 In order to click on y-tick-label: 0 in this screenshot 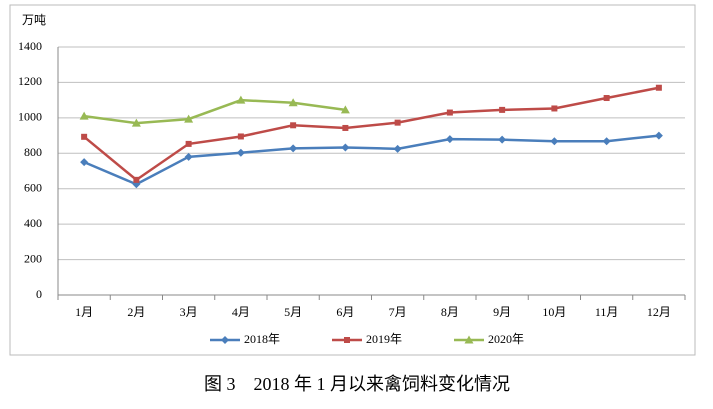, I will do `click(39, 294)`.